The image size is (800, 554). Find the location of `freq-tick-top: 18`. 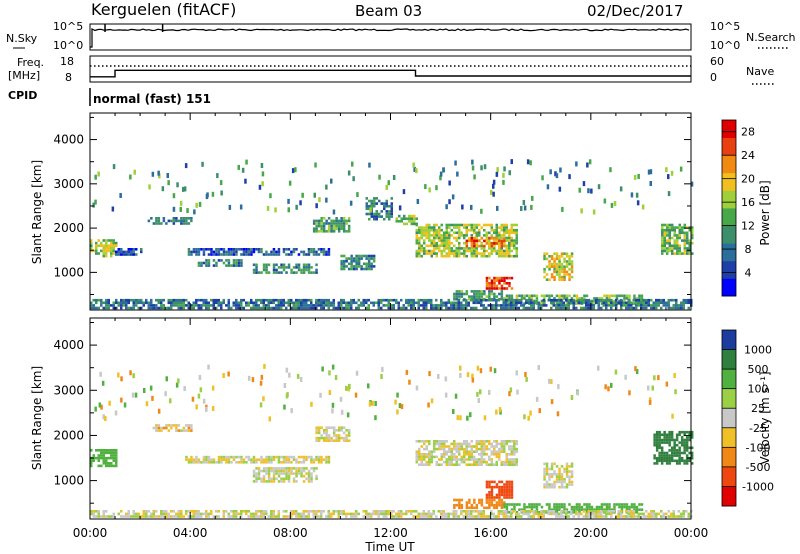

freq-tick-top: 18 is located at coordinates (67, 61).